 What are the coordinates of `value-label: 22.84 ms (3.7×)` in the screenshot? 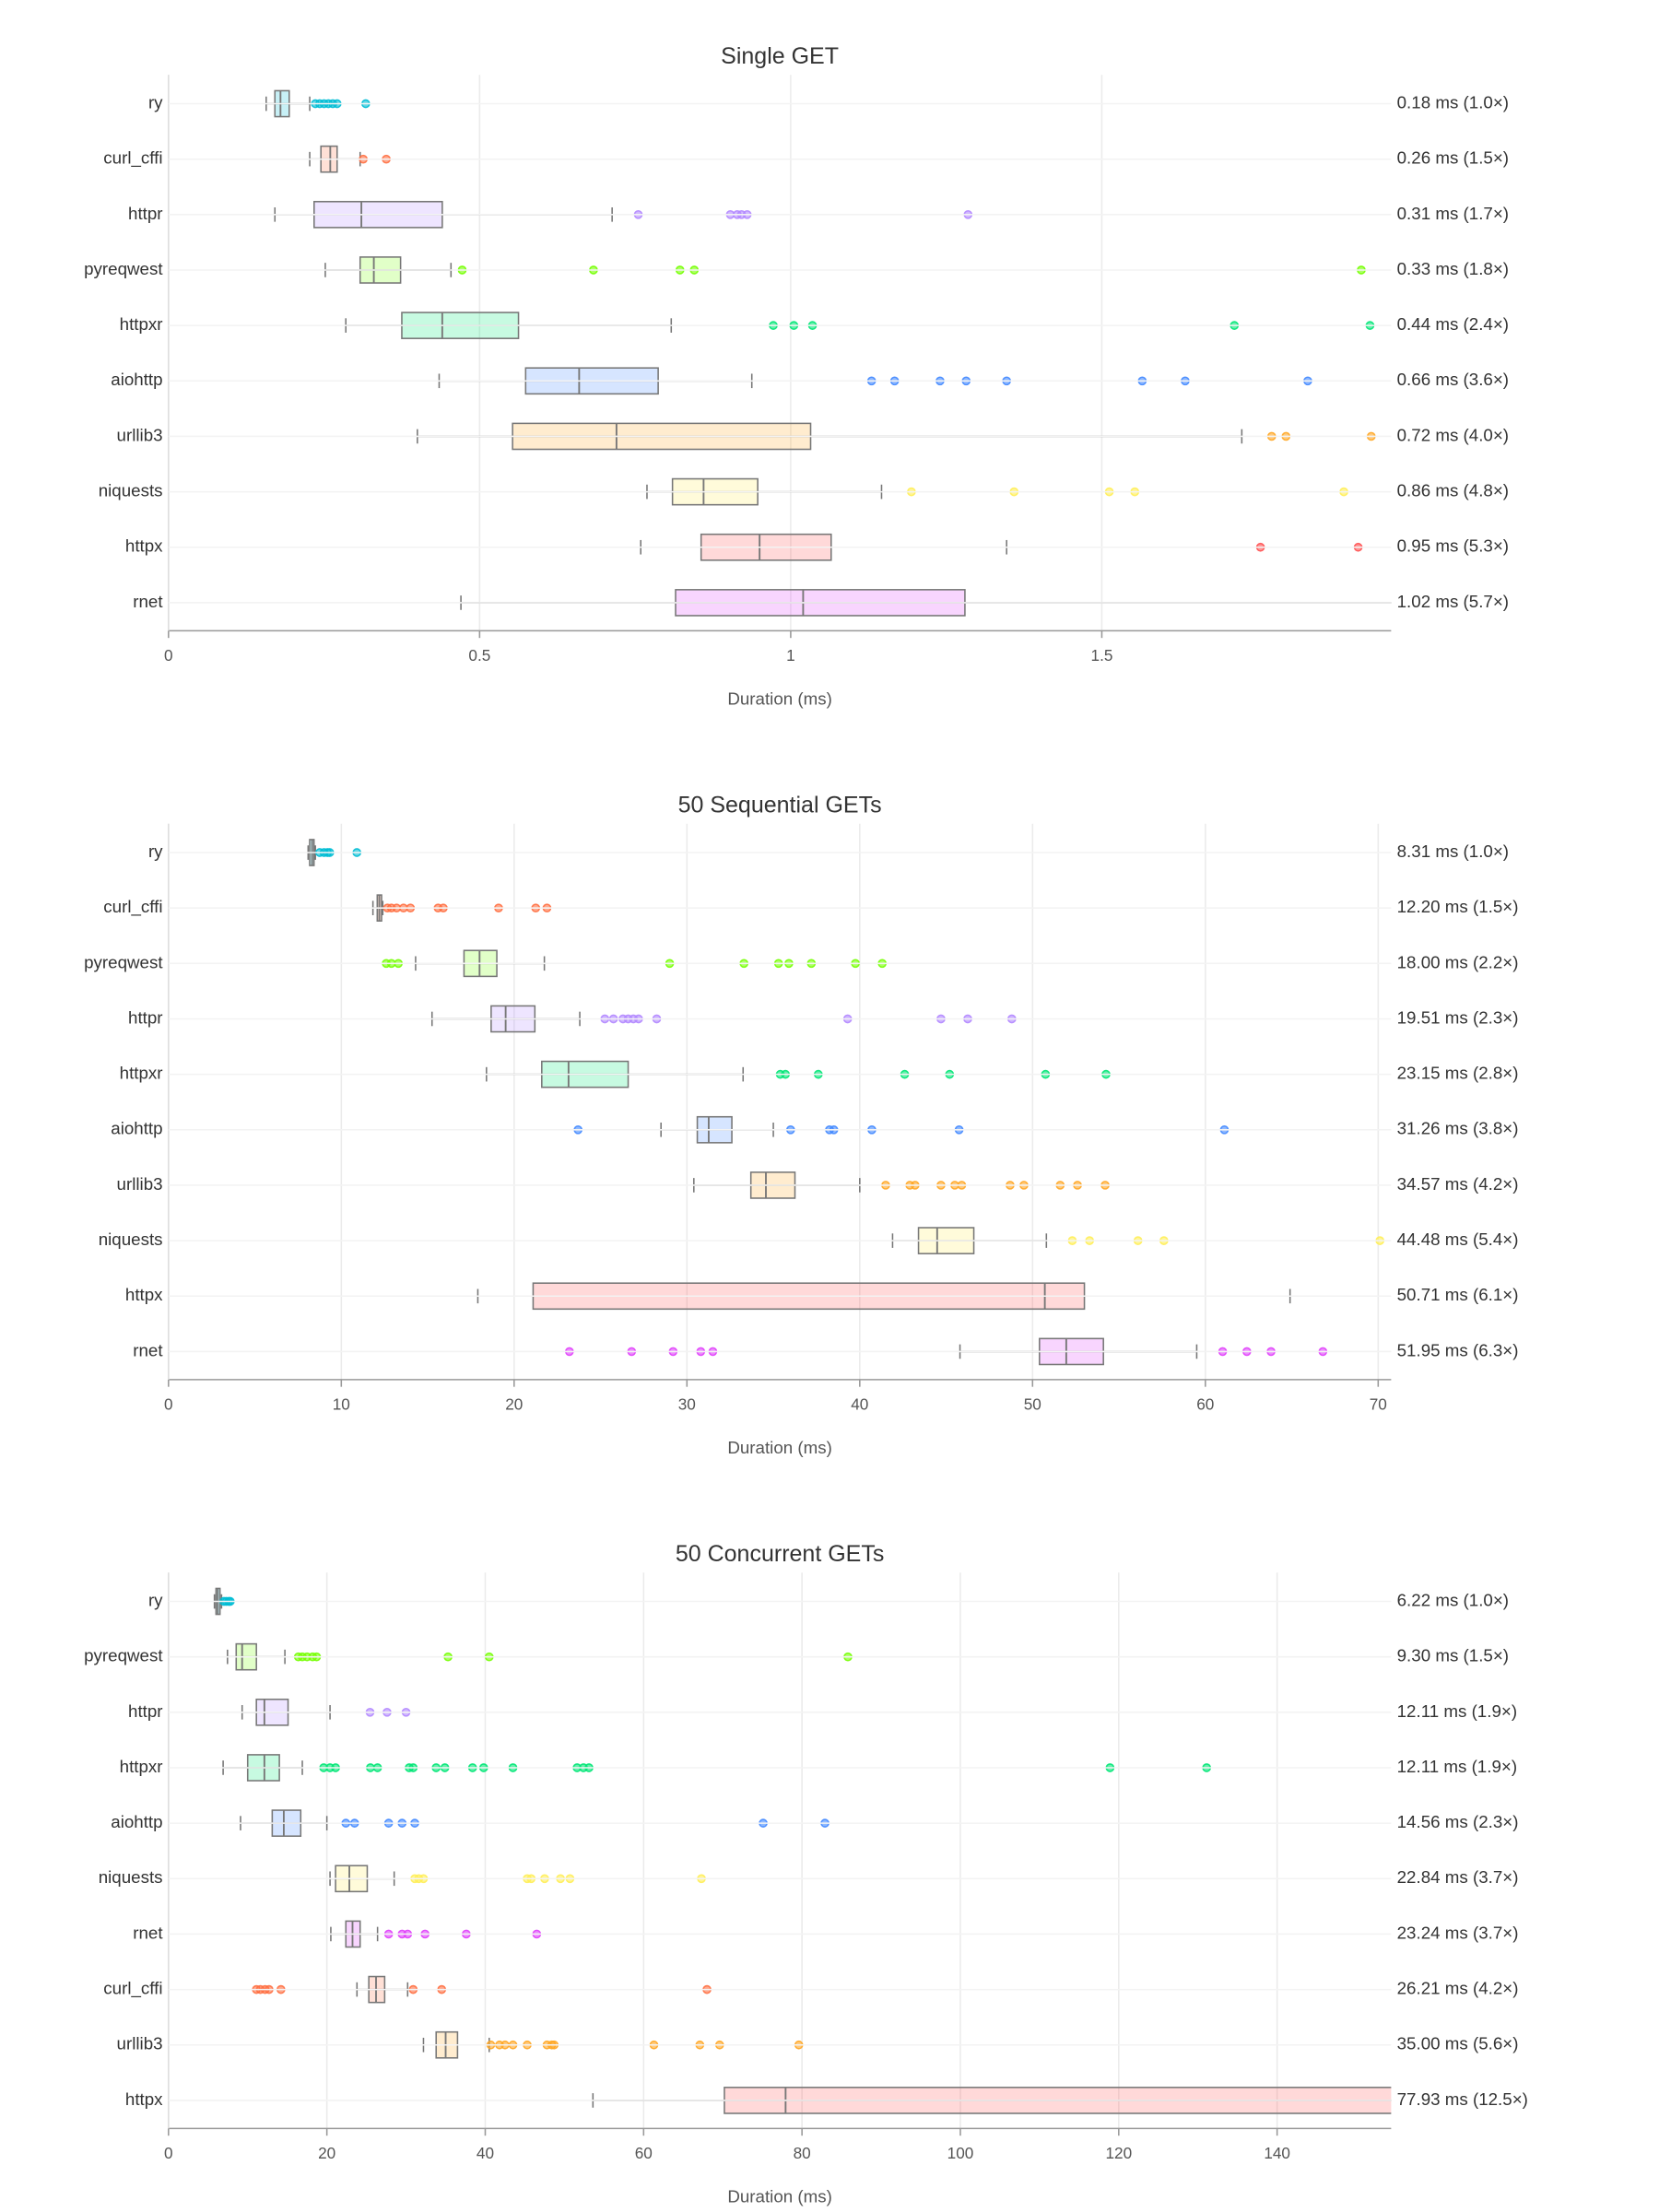 It's located at (1458, 1877).